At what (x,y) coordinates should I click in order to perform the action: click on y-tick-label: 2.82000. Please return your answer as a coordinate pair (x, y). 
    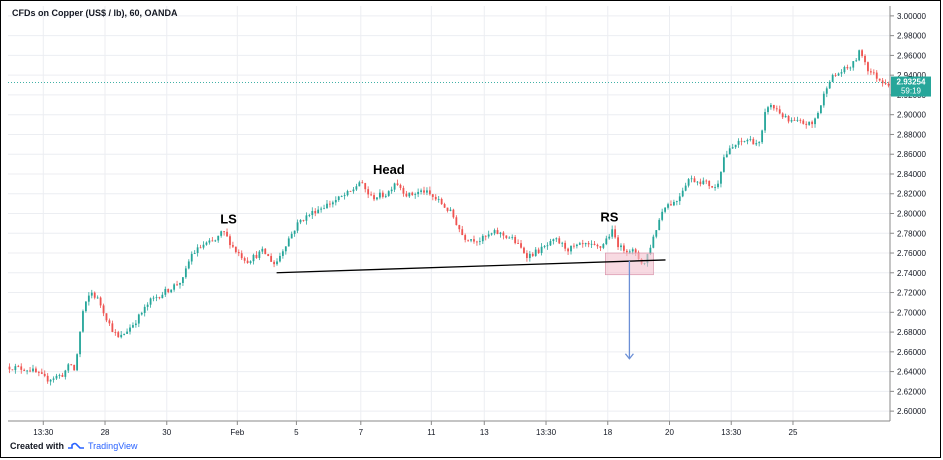
    Looking at the image, I should click on (911, 194).